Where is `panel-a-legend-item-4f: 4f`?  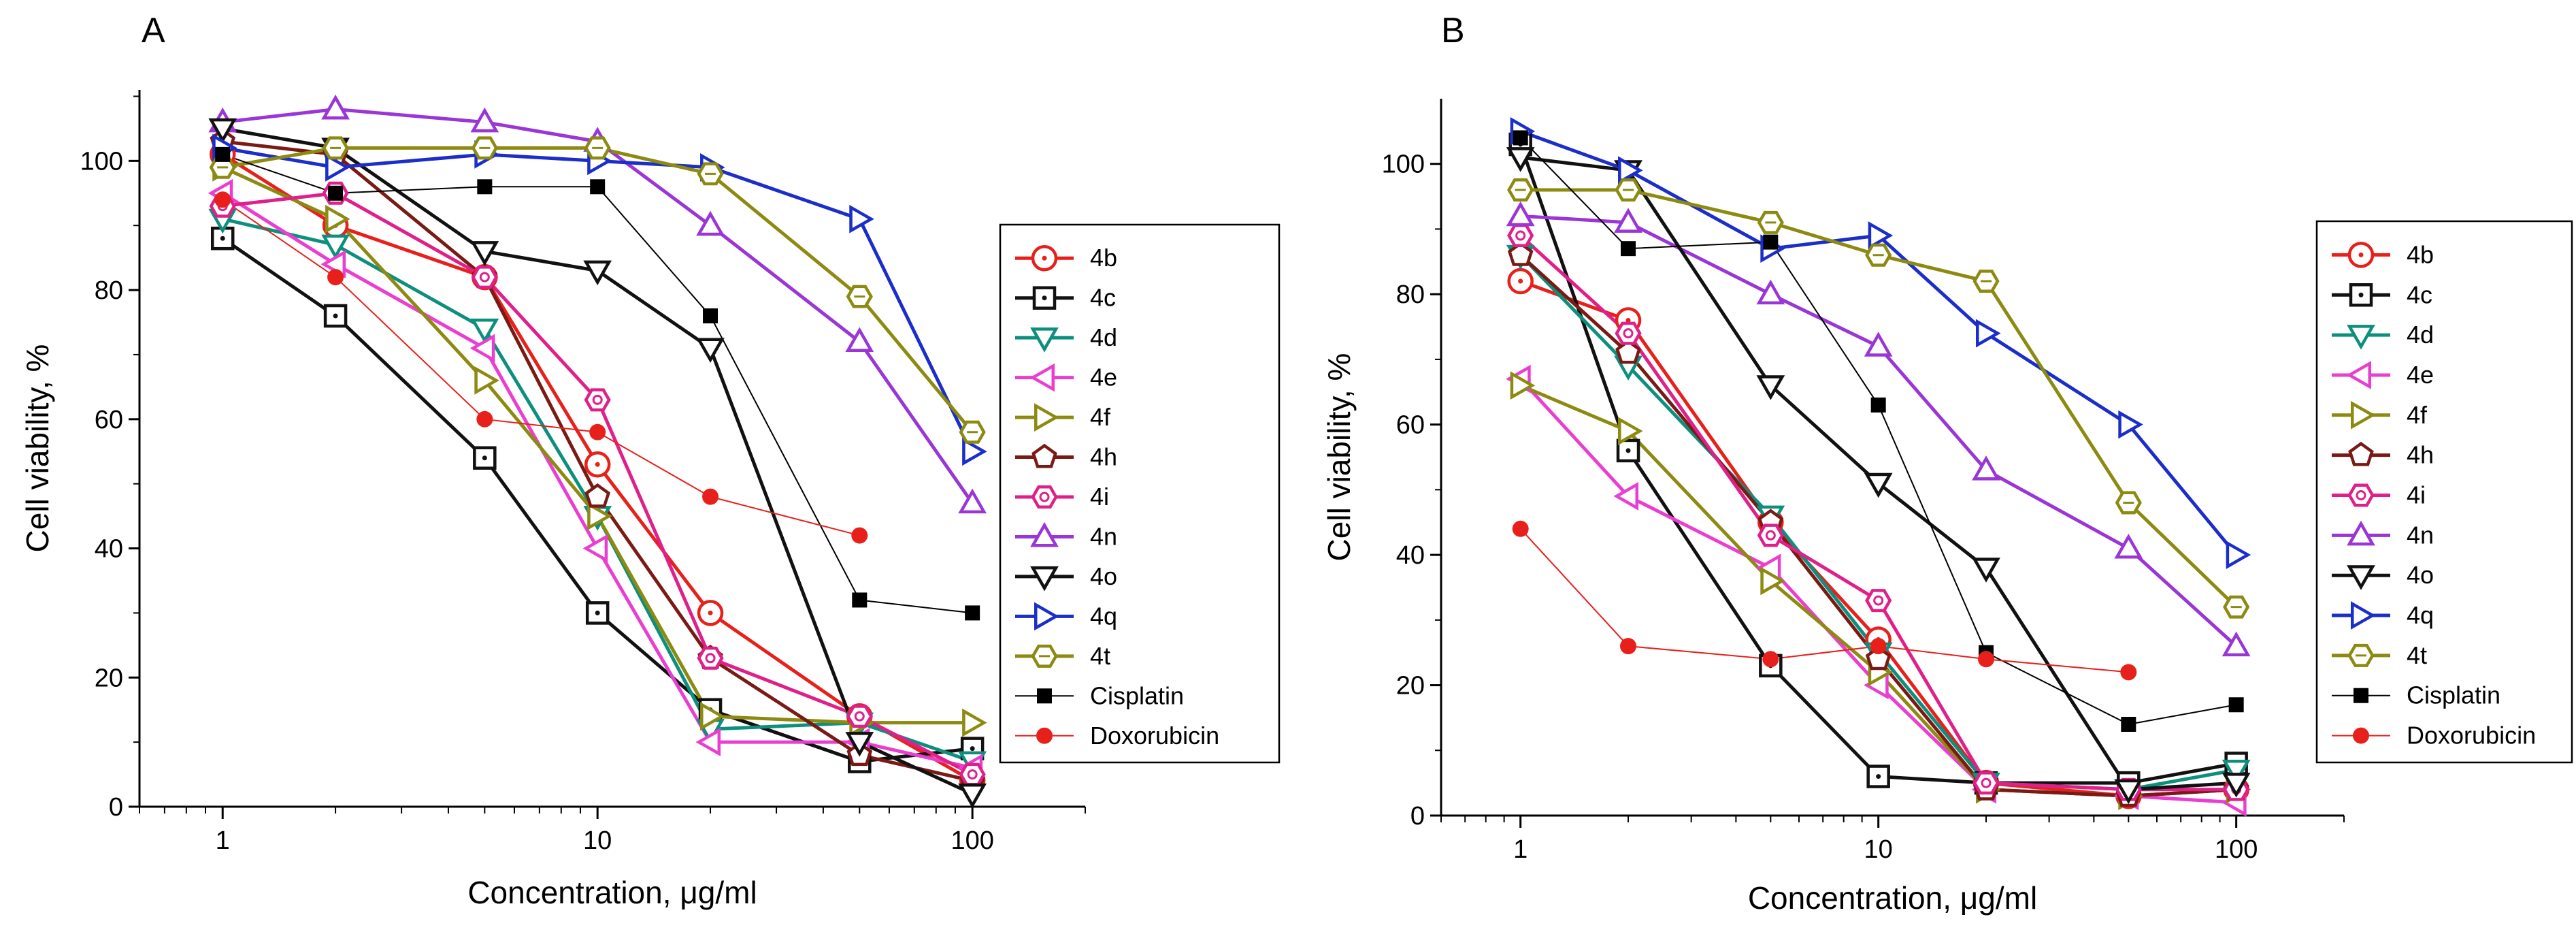
panel-a-legend-item-4f: 4f is located at coordinates (1063, 417).